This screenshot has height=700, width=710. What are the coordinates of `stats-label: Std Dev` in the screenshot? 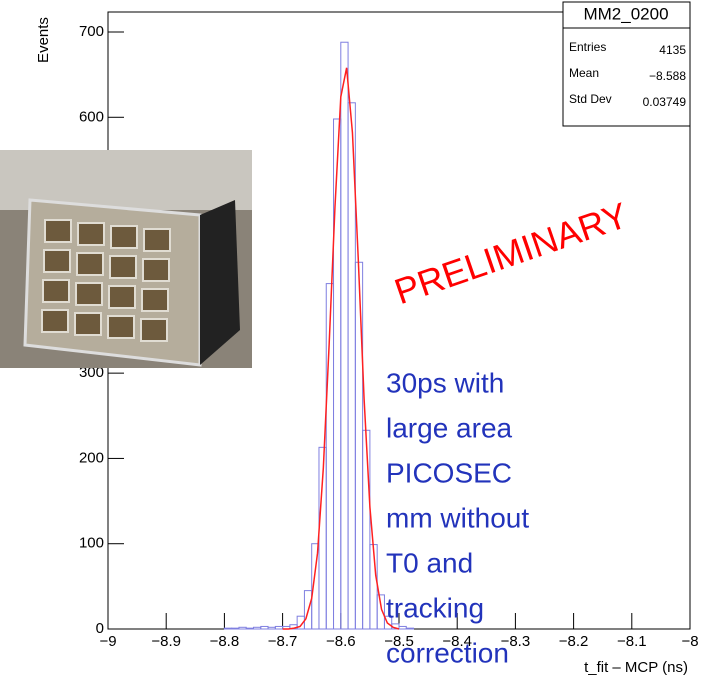 It's located at (590, 99).